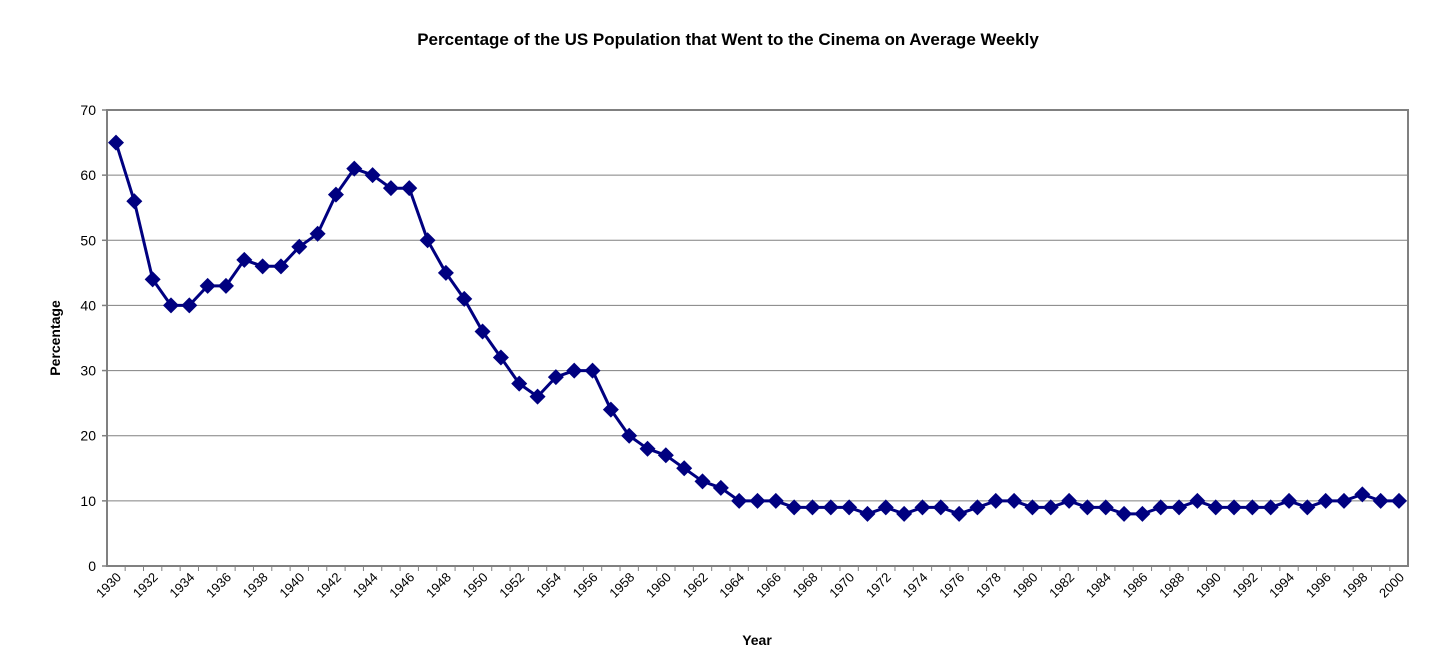 Image resolution: width=1456 pixels, height=666 pixels. Describe the element at coordinates (88, 305) in the screenshot. I see `y-tick-label: 40` at that location.